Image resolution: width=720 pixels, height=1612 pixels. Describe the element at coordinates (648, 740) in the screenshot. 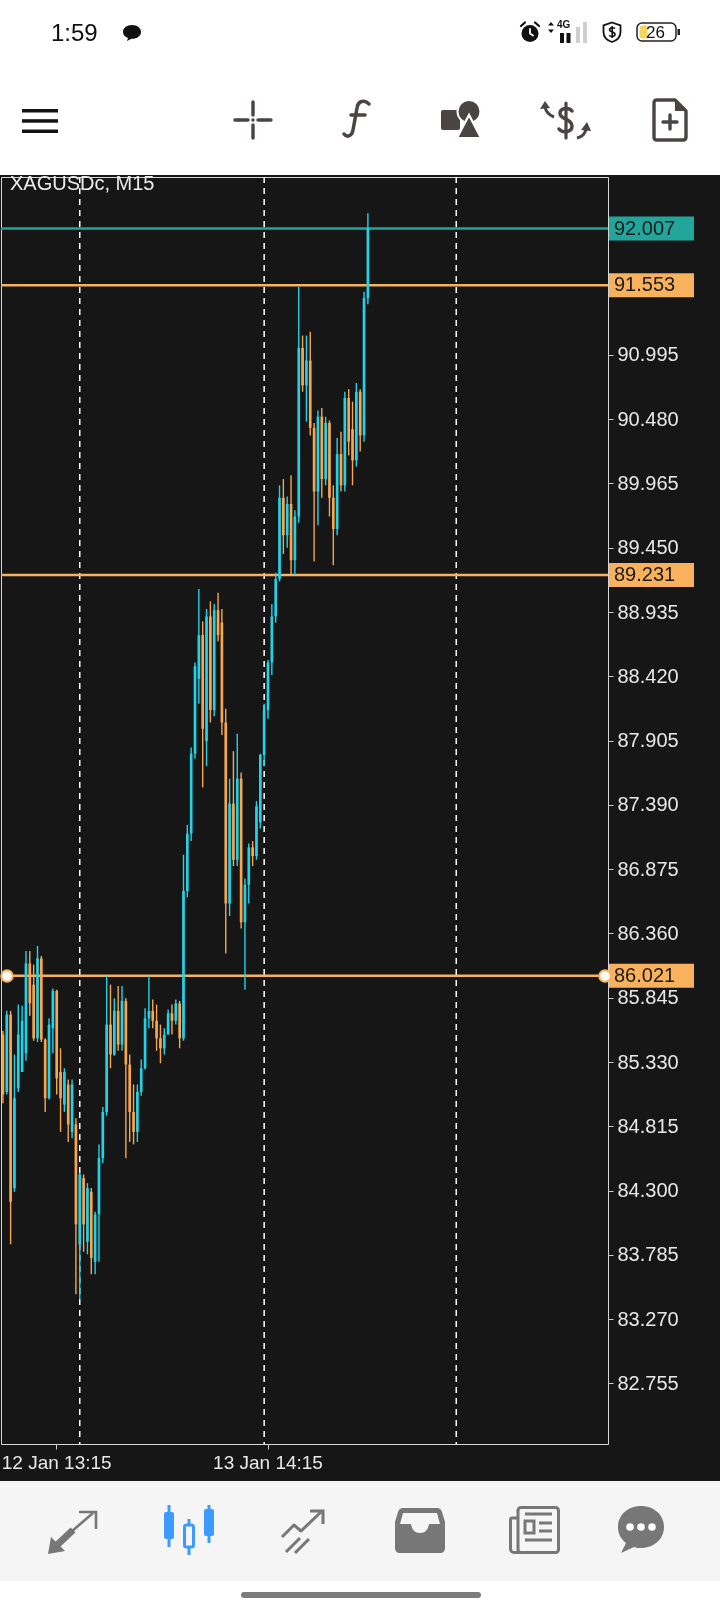

I see `y-tick-label: 87.905` at that location.